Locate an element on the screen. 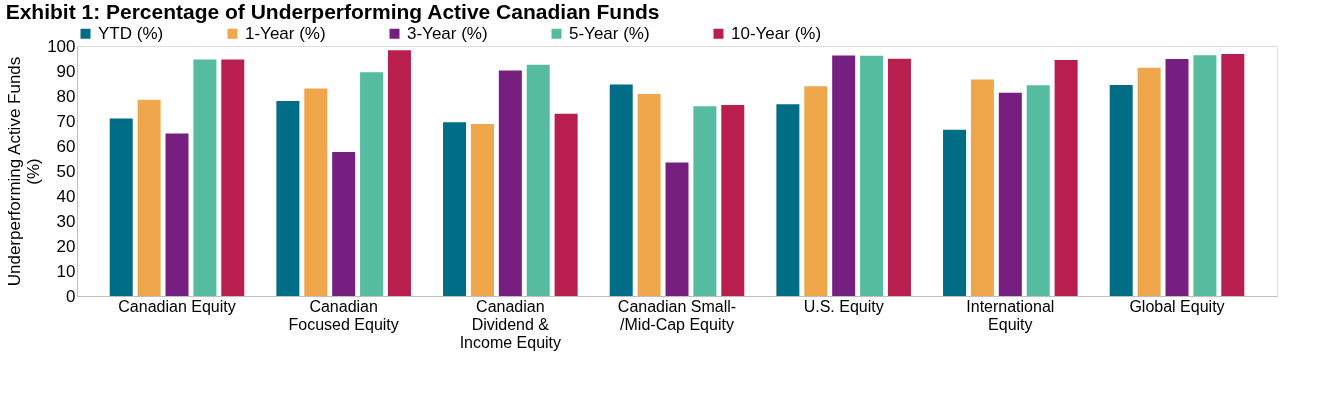 The height and width of the screenshot is (411, 1336). y-tick-label: 0 is located at coordinates (71, 296).